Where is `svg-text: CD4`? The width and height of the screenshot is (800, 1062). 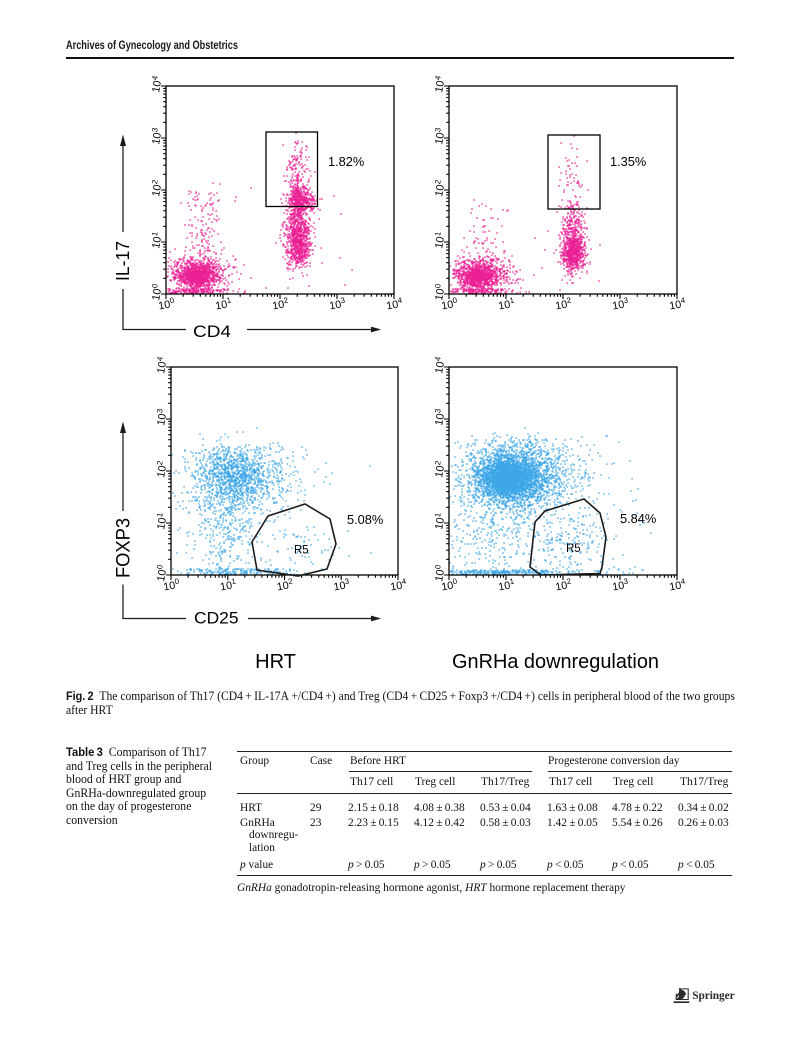 svg-text: CD4 is located at coordinates (212, 331).